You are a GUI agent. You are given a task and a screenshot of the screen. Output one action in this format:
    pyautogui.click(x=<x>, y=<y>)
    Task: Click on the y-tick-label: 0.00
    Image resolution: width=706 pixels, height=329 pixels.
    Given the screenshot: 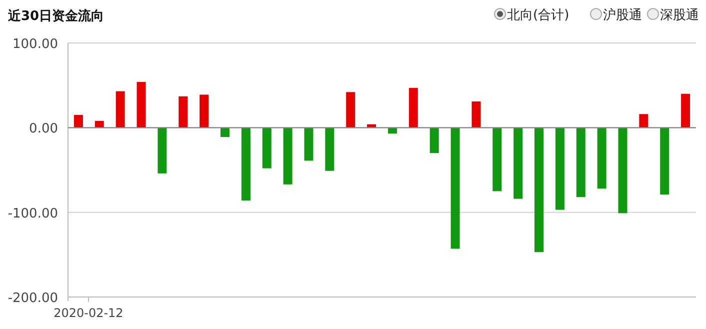 What is the action you would take?
    pyautogui.click(x=43, y=129)
    